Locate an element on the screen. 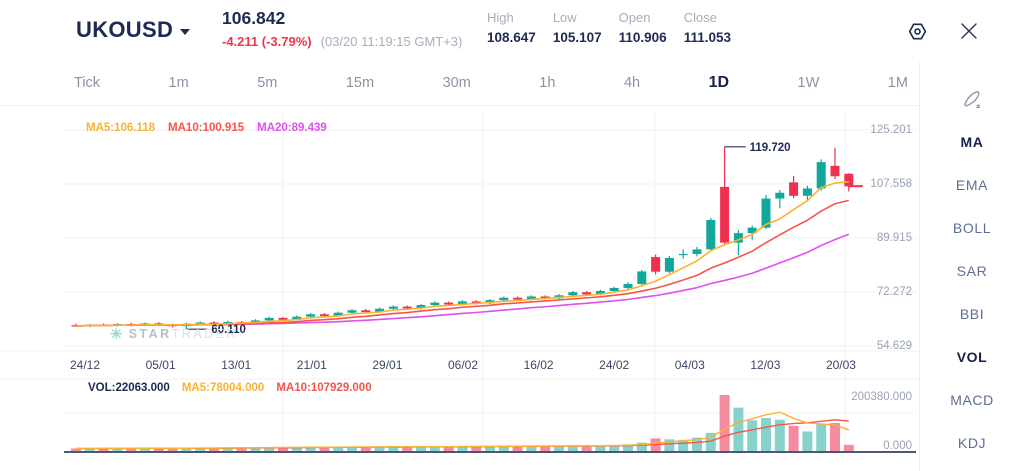 The height and width of the screenshot is (471, 1024). stat-value: 105.107 is located at coordinates (577, 37).